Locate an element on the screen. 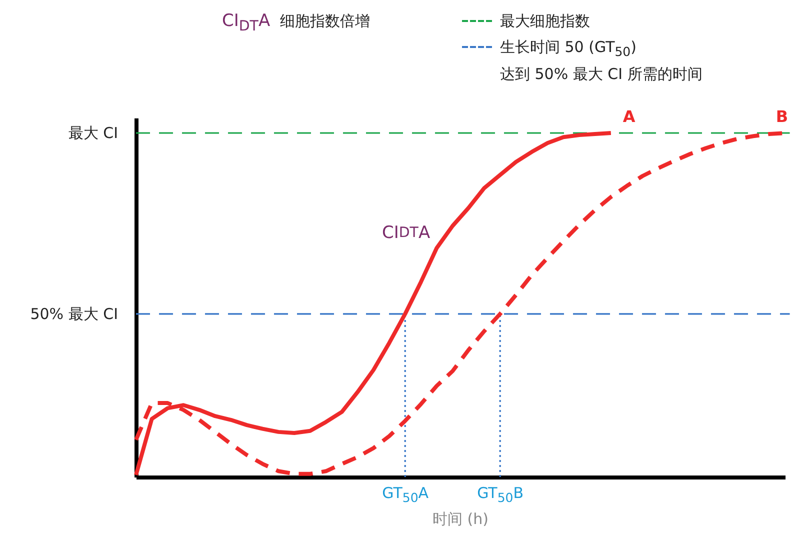 This screenshot has width=791, height=536. ref-line-label: 50% 最大 CI is located at coordinates (74, 313).